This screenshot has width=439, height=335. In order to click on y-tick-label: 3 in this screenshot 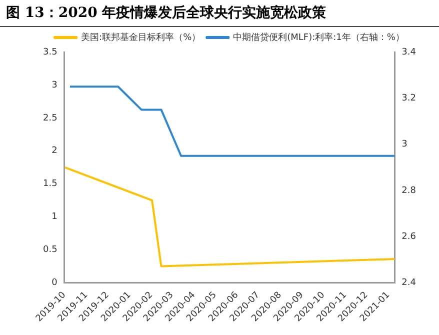, I will do `click(55, 85)`.